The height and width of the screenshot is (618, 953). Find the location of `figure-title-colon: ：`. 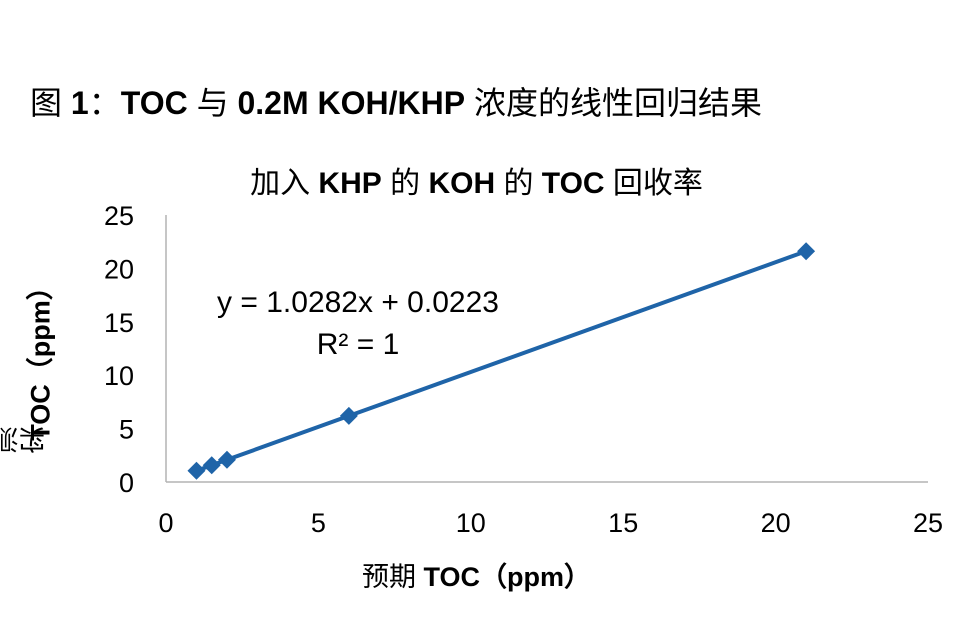

figure-title-colon: ： is located at coordinates (104, 103).